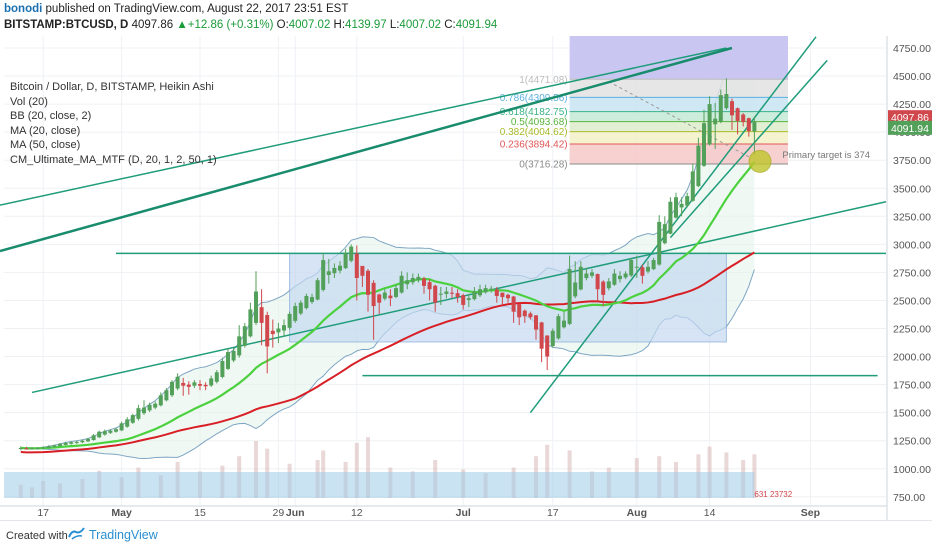  I want to click on tradingview-logo-icon, so click(76, 533).